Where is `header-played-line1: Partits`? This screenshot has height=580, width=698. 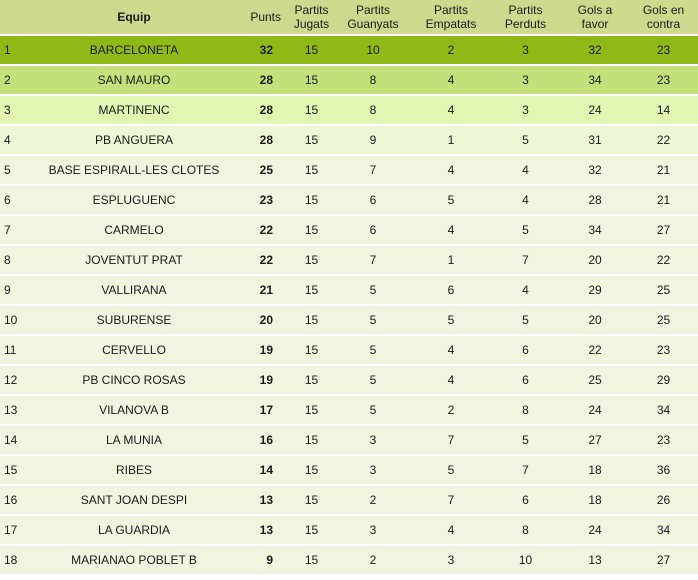
header-played-line1: Partits is located at coordinates (311, 10).